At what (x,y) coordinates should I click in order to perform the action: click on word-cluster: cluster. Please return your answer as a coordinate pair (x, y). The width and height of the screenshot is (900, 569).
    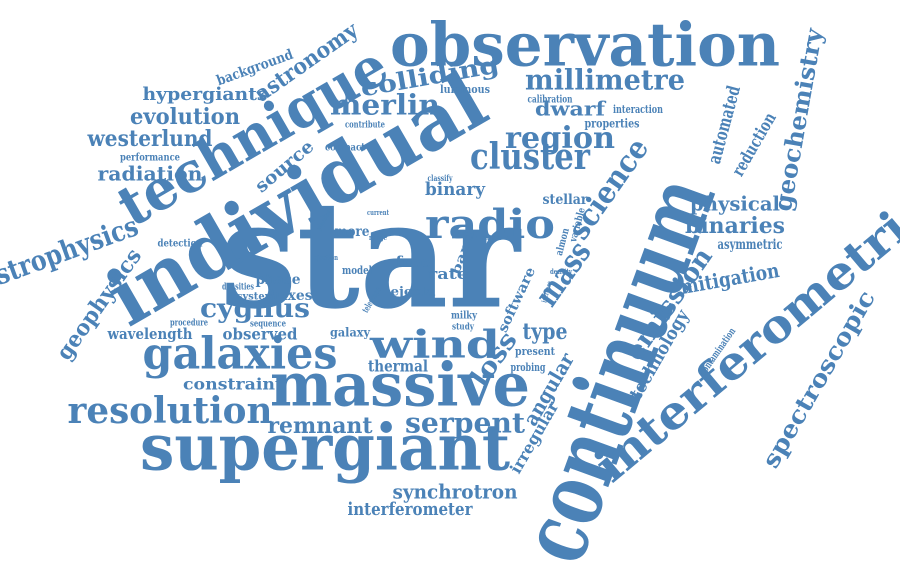
    Looking at the image, I should click on (530, 157).